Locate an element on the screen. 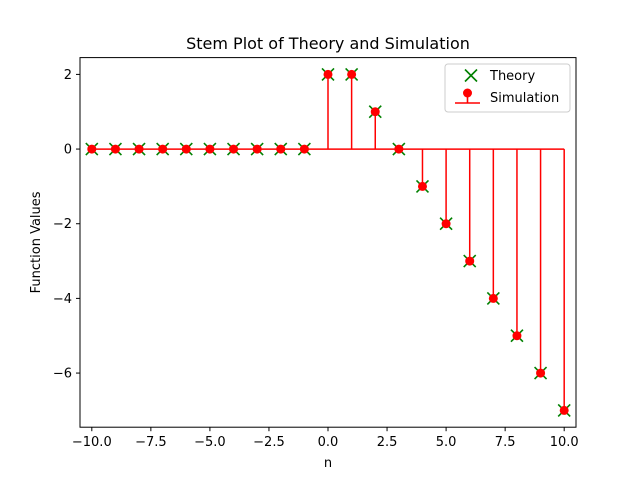 The width and height of the screenshot is (640, 480). y-tick-label: 0 is located at coordinates (68, 150).